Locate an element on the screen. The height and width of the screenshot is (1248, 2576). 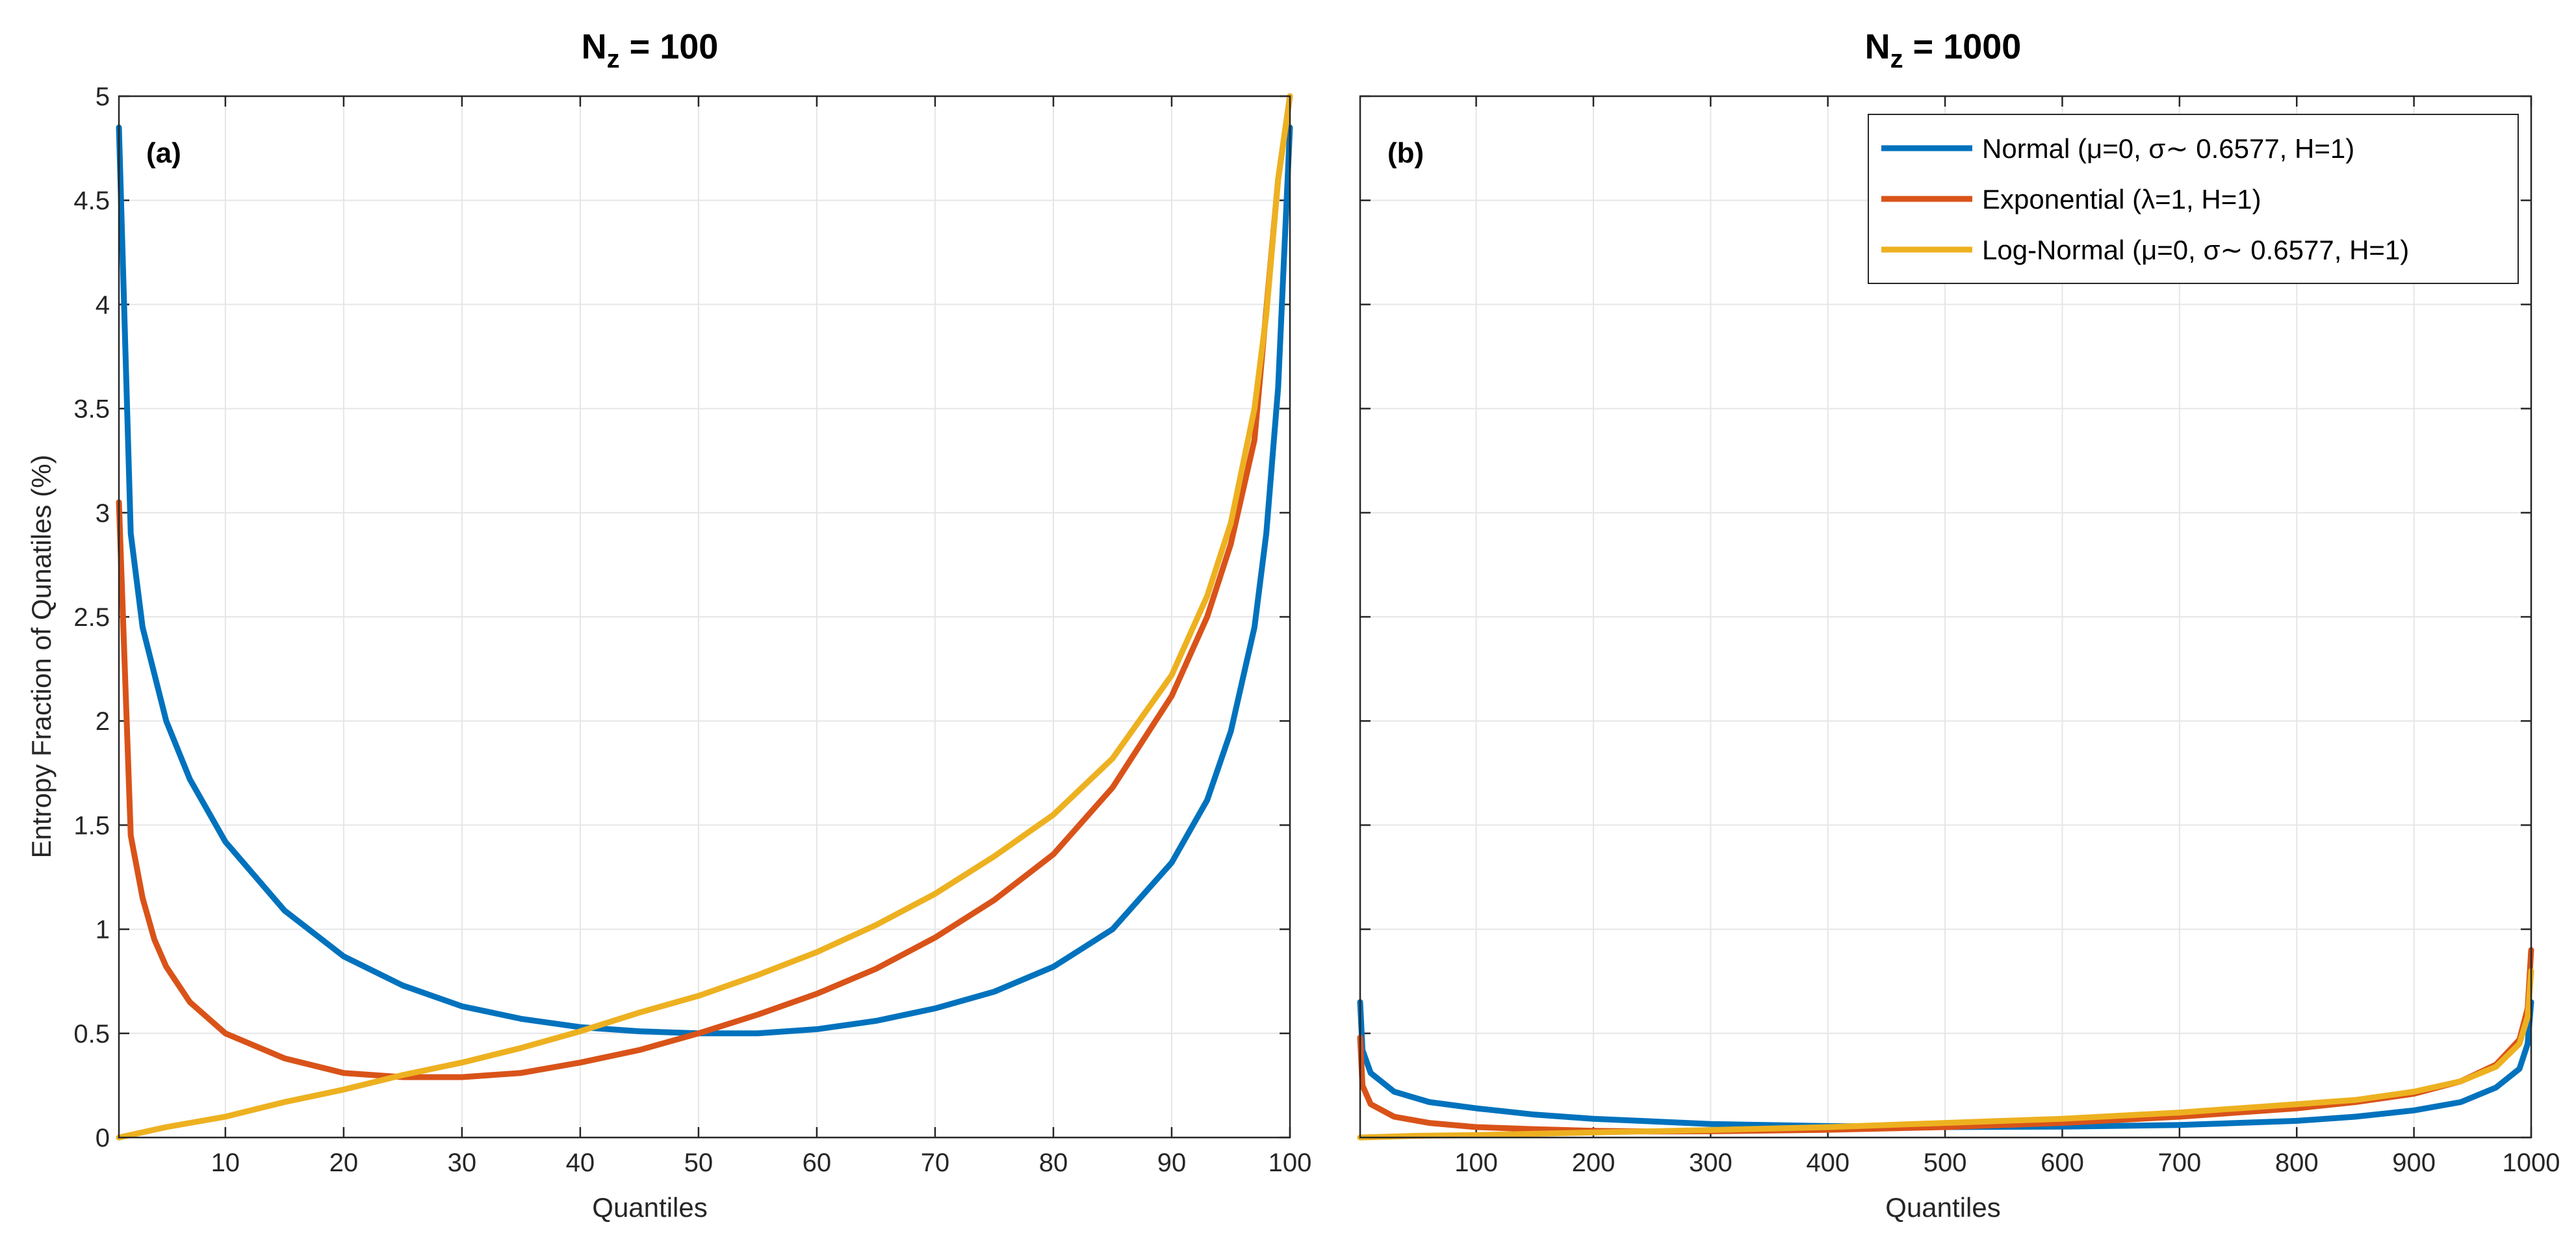
x-tick-label: 200 is located at coordinates (1594, 1163).